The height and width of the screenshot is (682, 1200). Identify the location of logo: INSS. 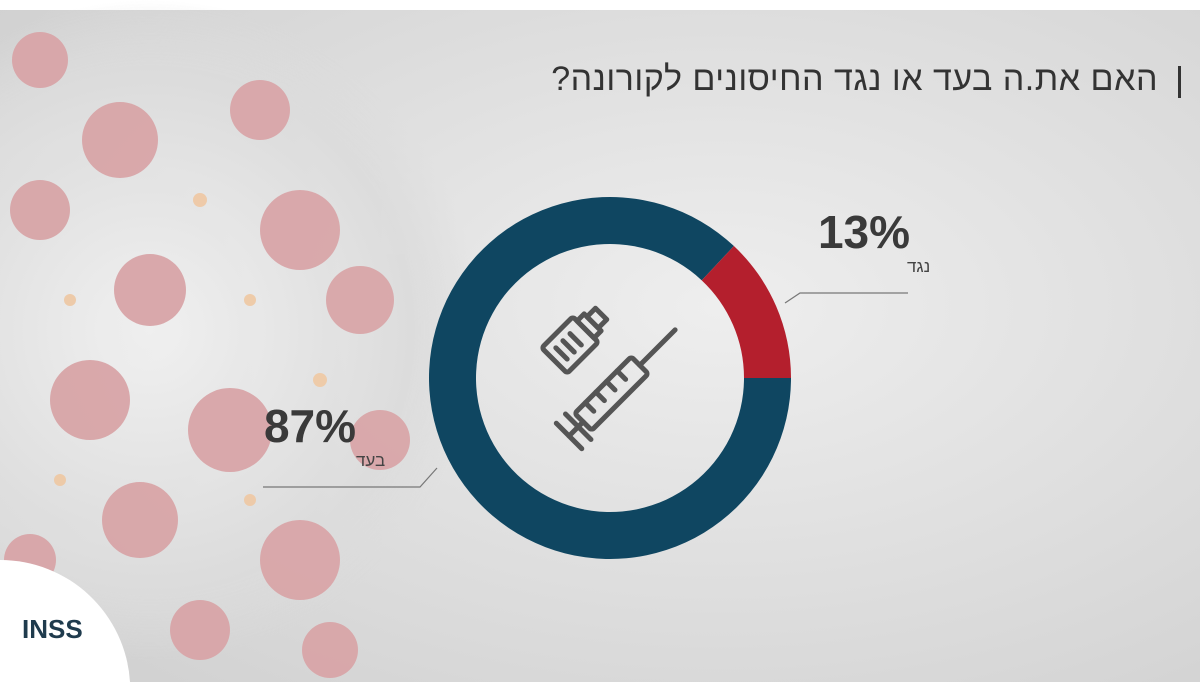
(52, 629).